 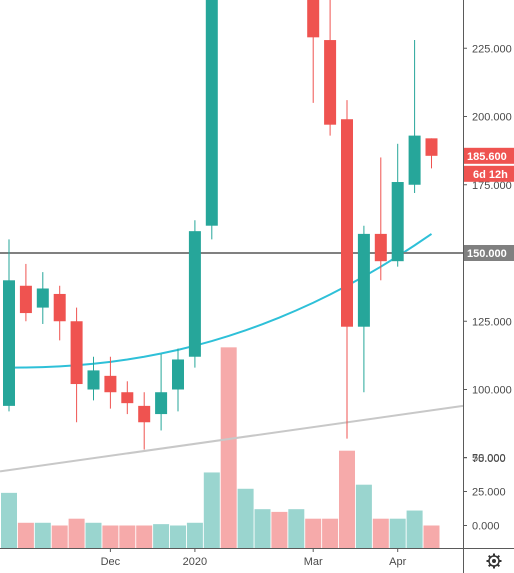 I want to click on volume-tick-label: 50.000, so click(x=489, y=459).